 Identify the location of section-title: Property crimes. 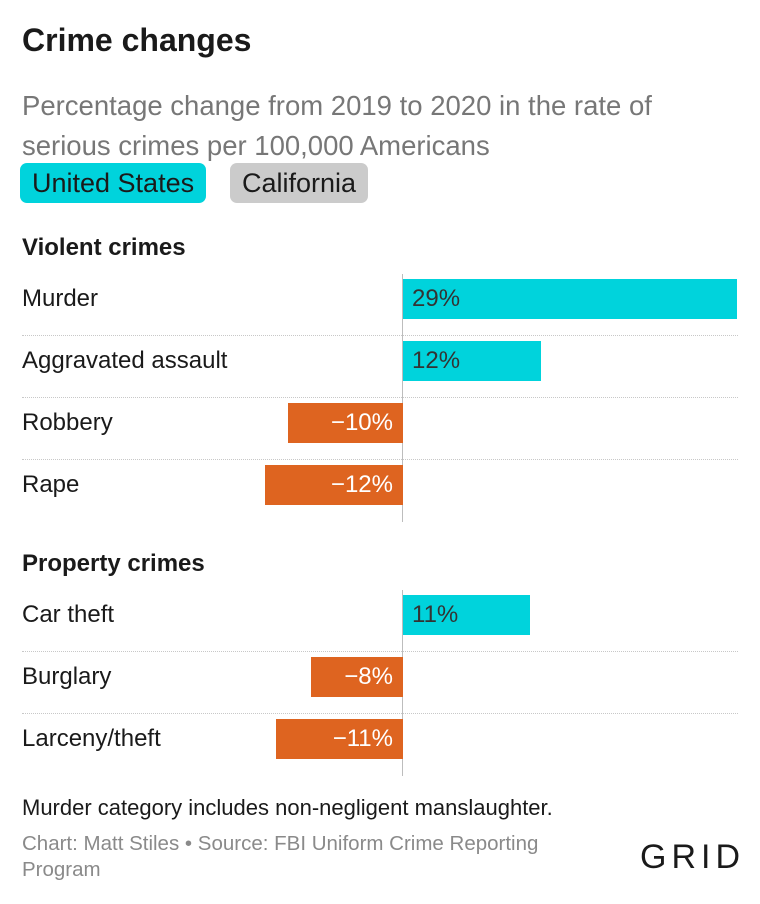
(113, 563).